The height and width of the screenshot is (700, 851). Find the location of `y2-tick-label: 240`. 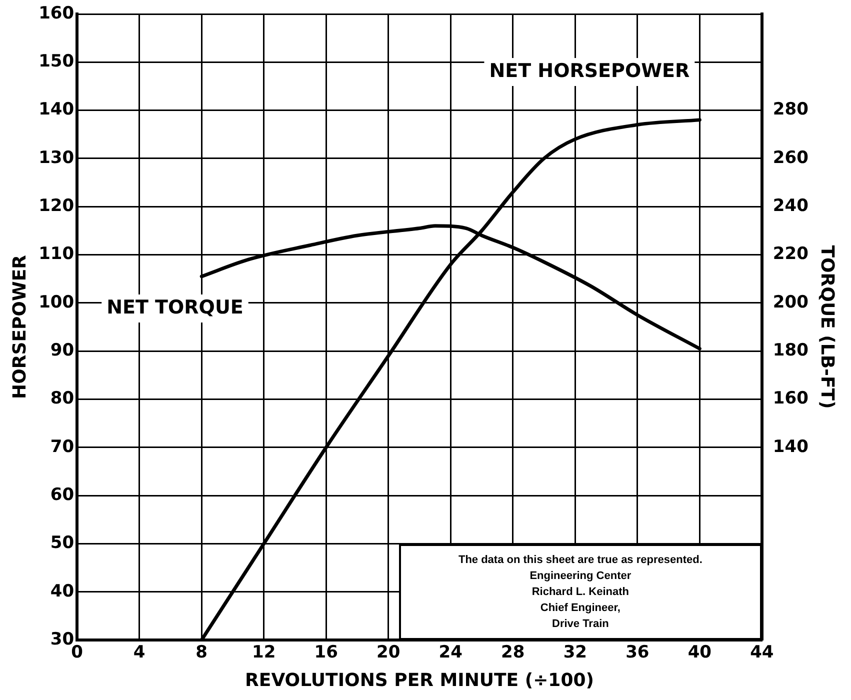

y2-tick-label: 240 is located at coordinates (790, 206).